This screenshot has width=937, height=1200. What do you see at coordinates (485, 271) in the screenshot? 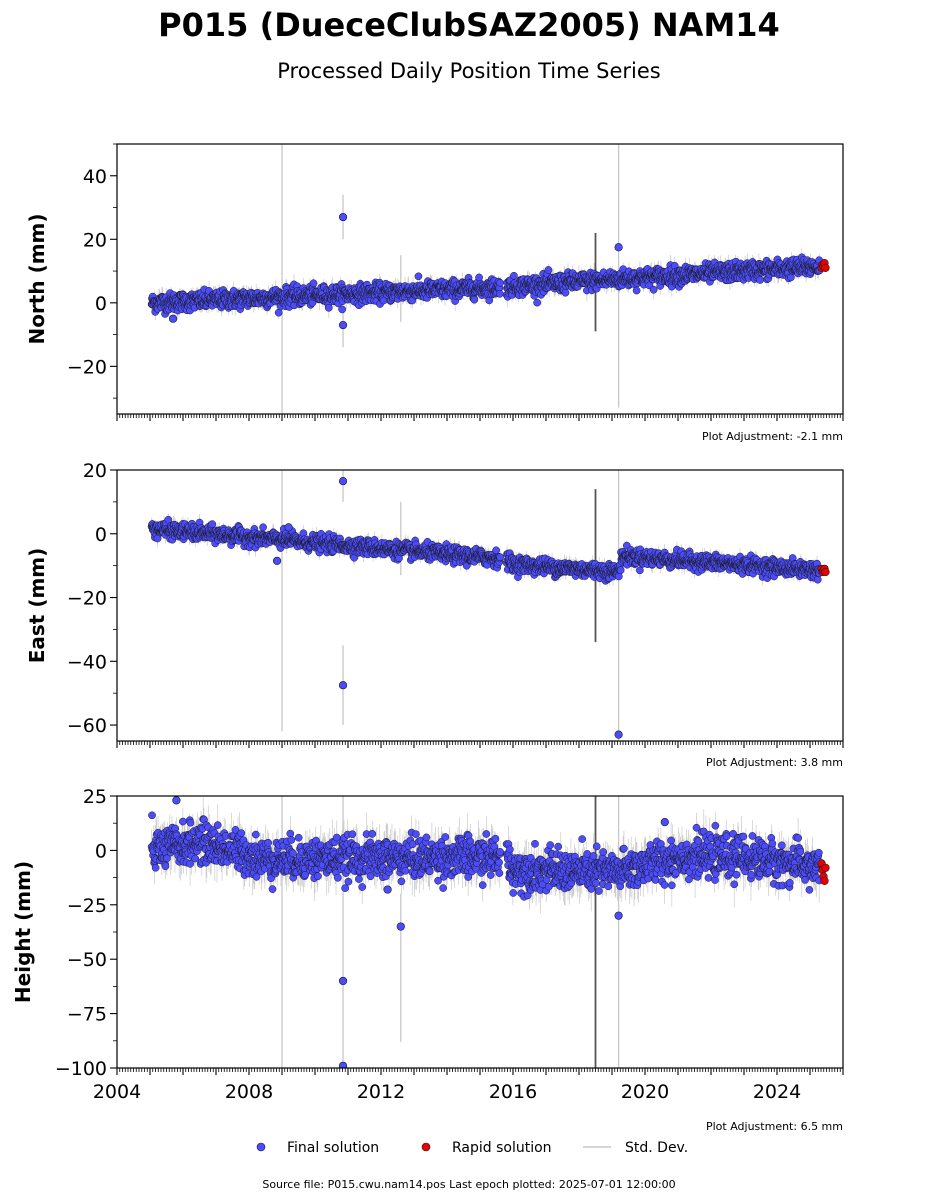
I see `final-solution-points` at bounding box center [485, 271].